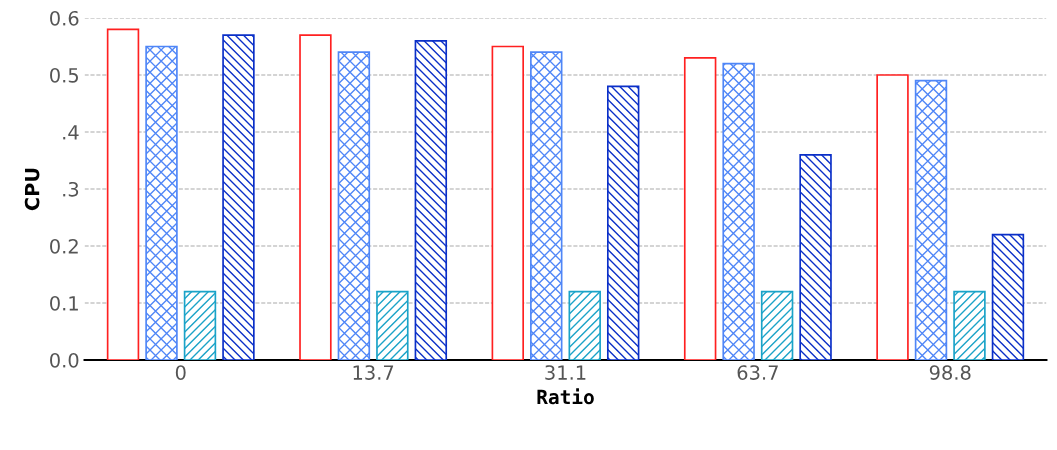 The width and height of the screenshot is (1057, 450). Describe the element at coordinates (64, 303) in the screenshot. I see `y-tick-label: 0.1` at that location.